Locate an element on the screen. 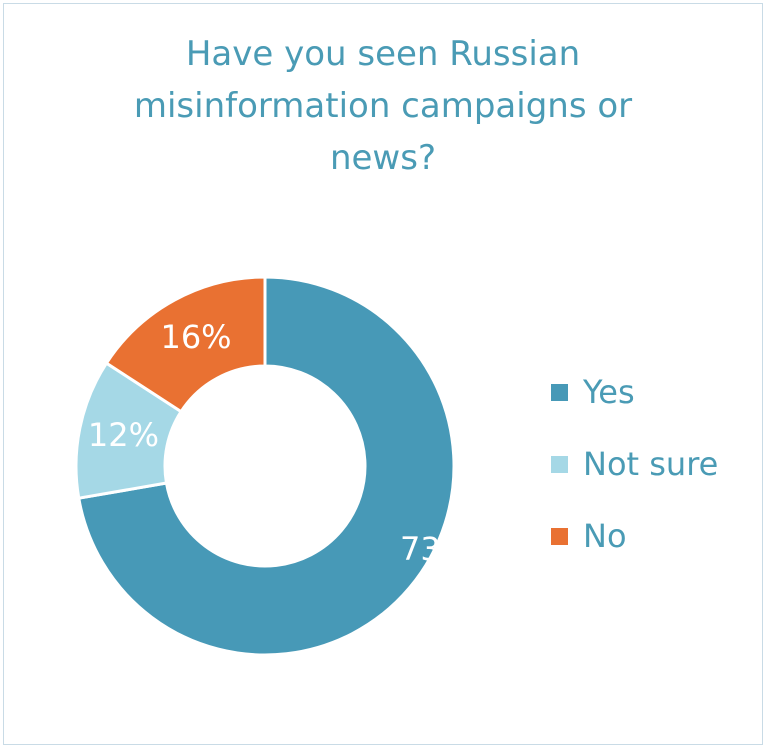 The width and height of the screenshot is (768, 750). data-label-yes: 73% is located at coordinates (435, 549).